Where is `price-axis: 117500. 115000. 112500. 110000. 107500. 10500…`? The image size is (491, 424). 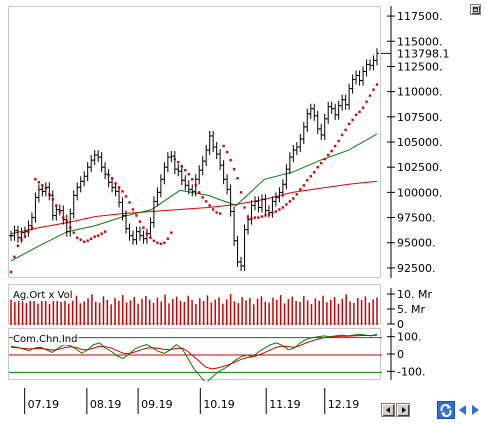 price-axis: 117500. 115000. 112500. 110000. 107500. 10500… is located at coordinates (415, 142).